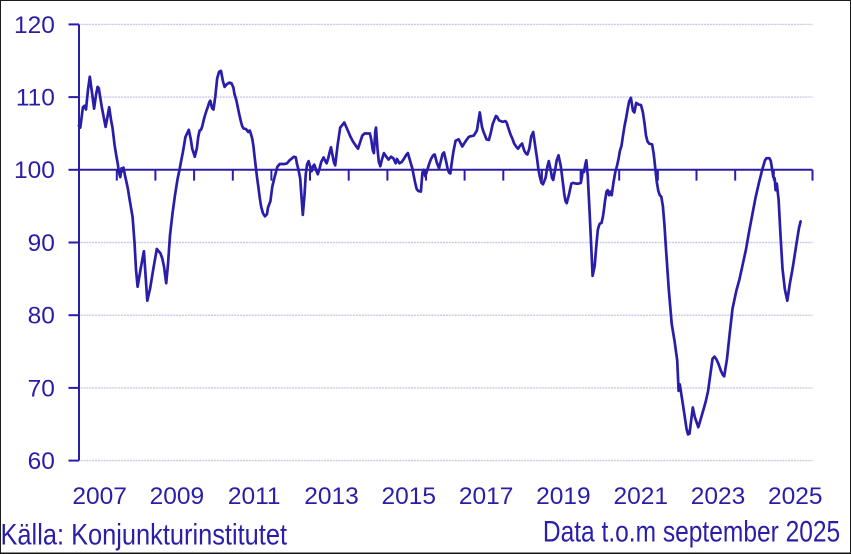  What do you see at coordinates (35, 98) in the screenshot?
I see `svg-text: 110` at bounding box center [35, 98].